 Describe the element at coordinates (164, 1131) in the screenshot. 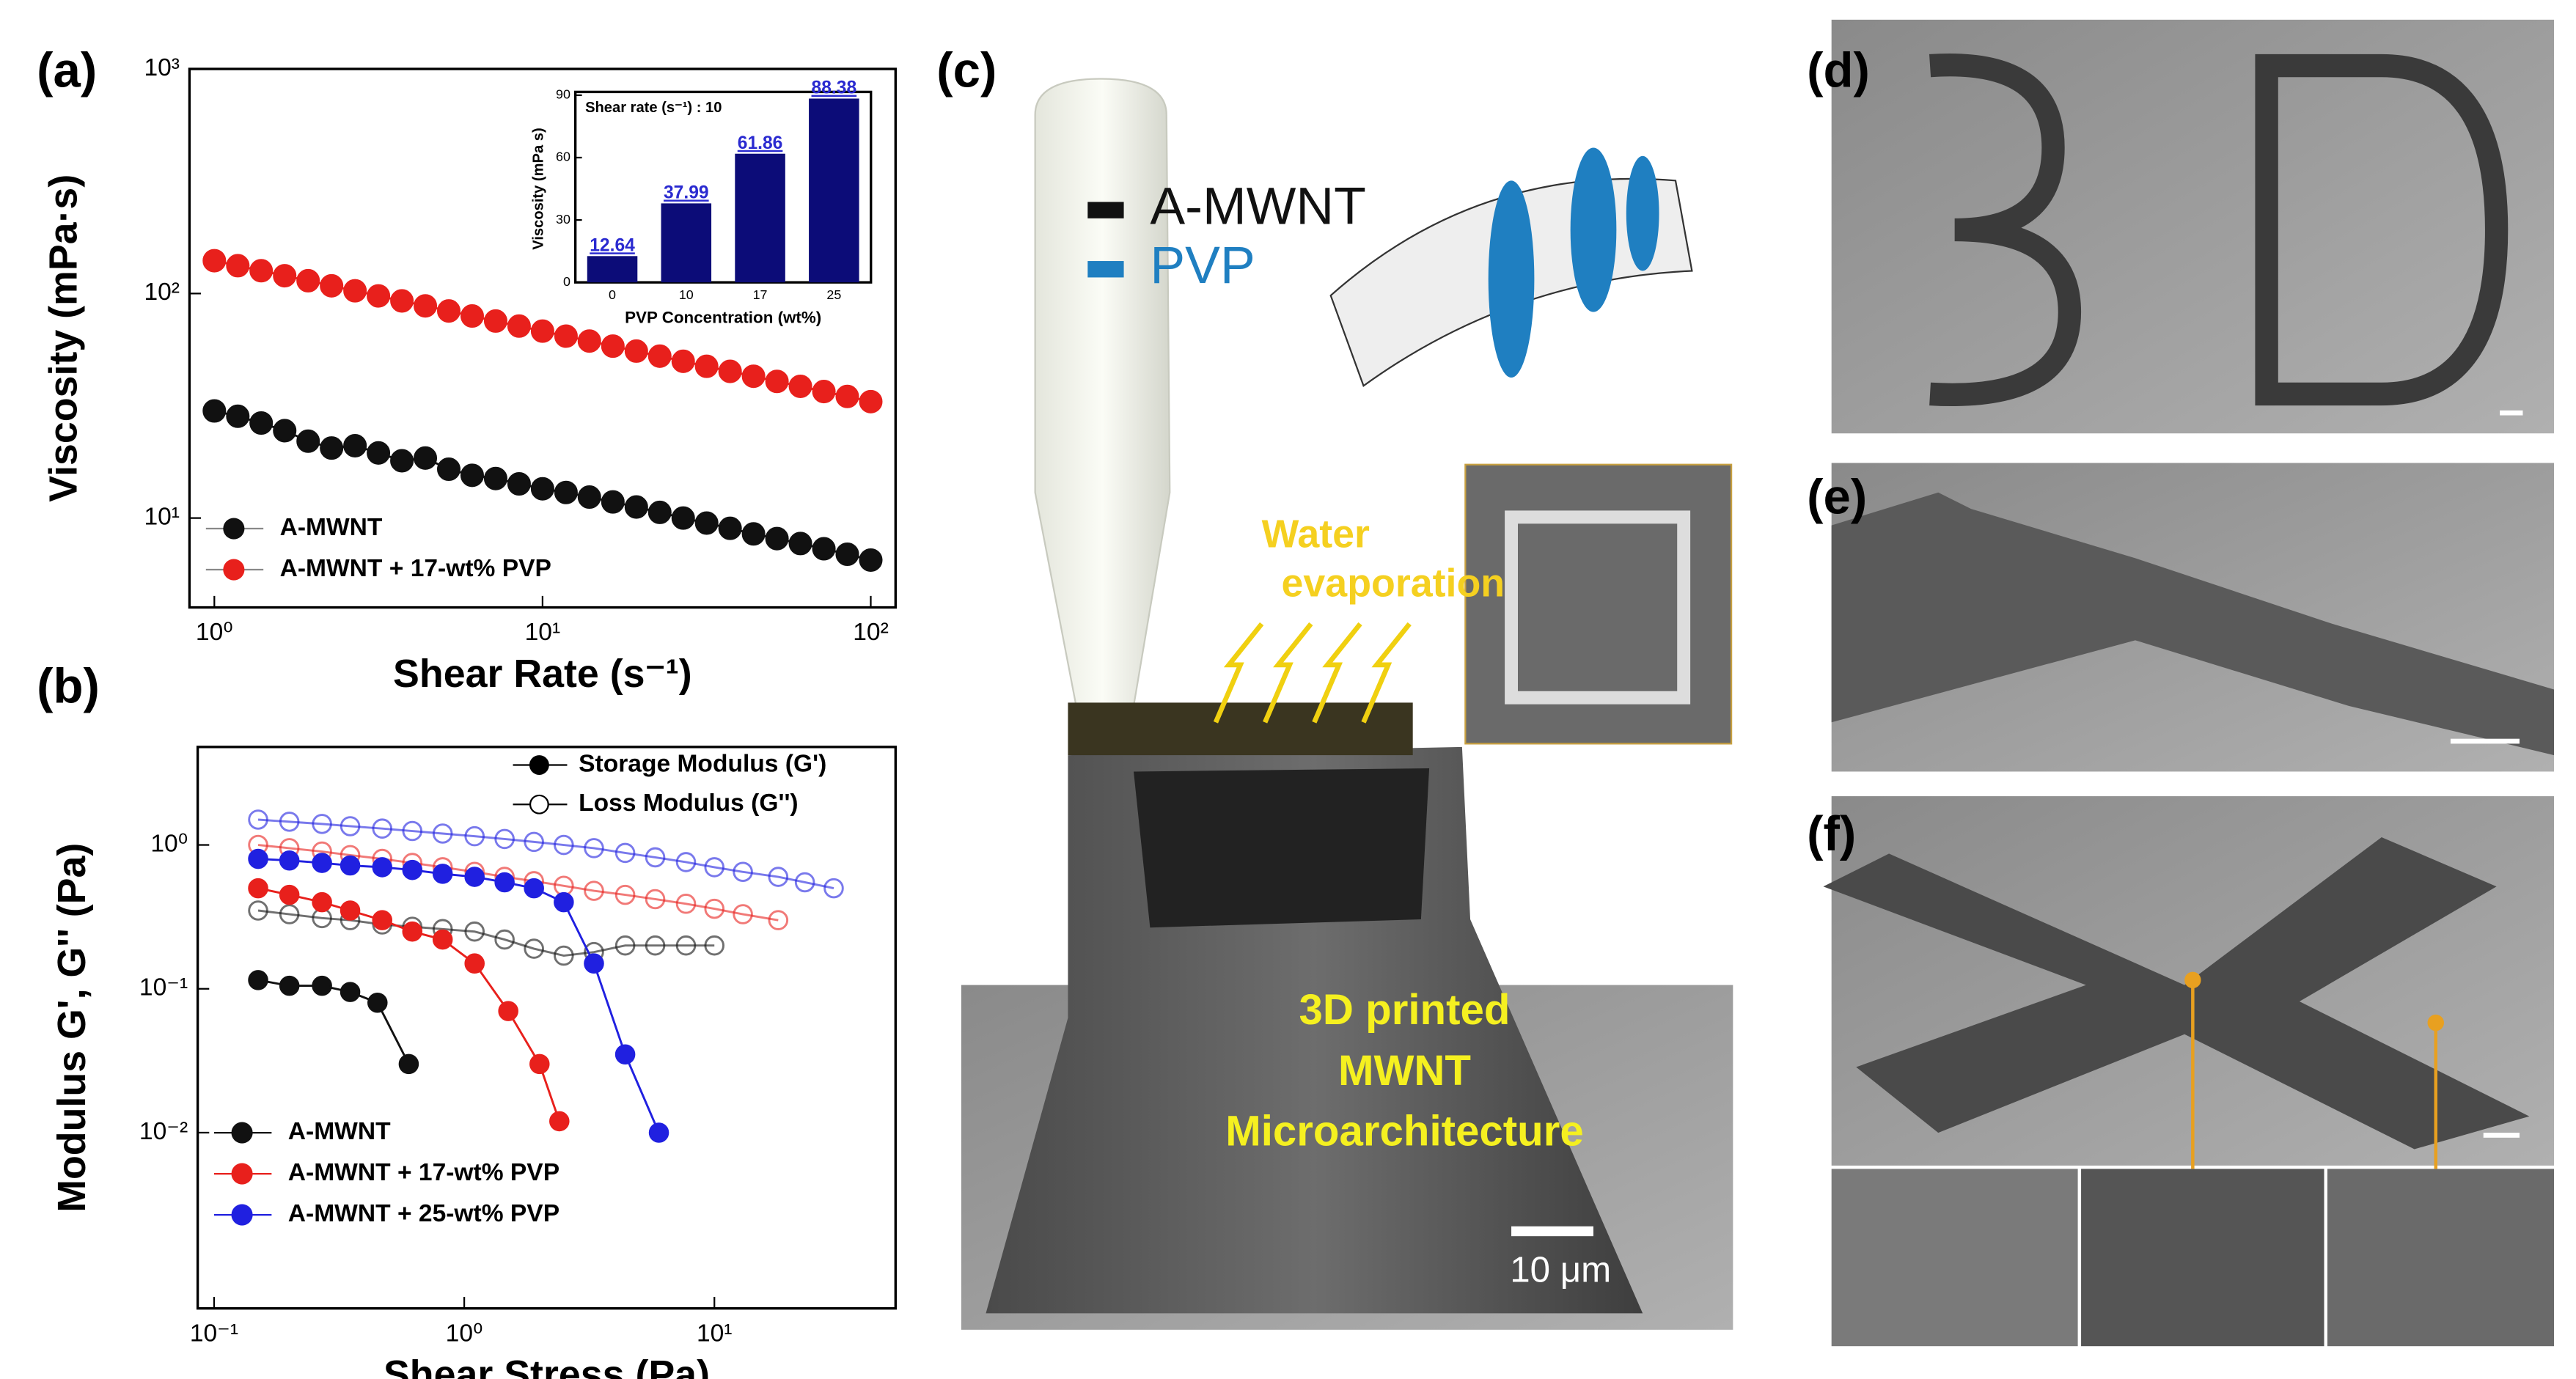

I see `y-tick-label: 10⁻²` at that location.